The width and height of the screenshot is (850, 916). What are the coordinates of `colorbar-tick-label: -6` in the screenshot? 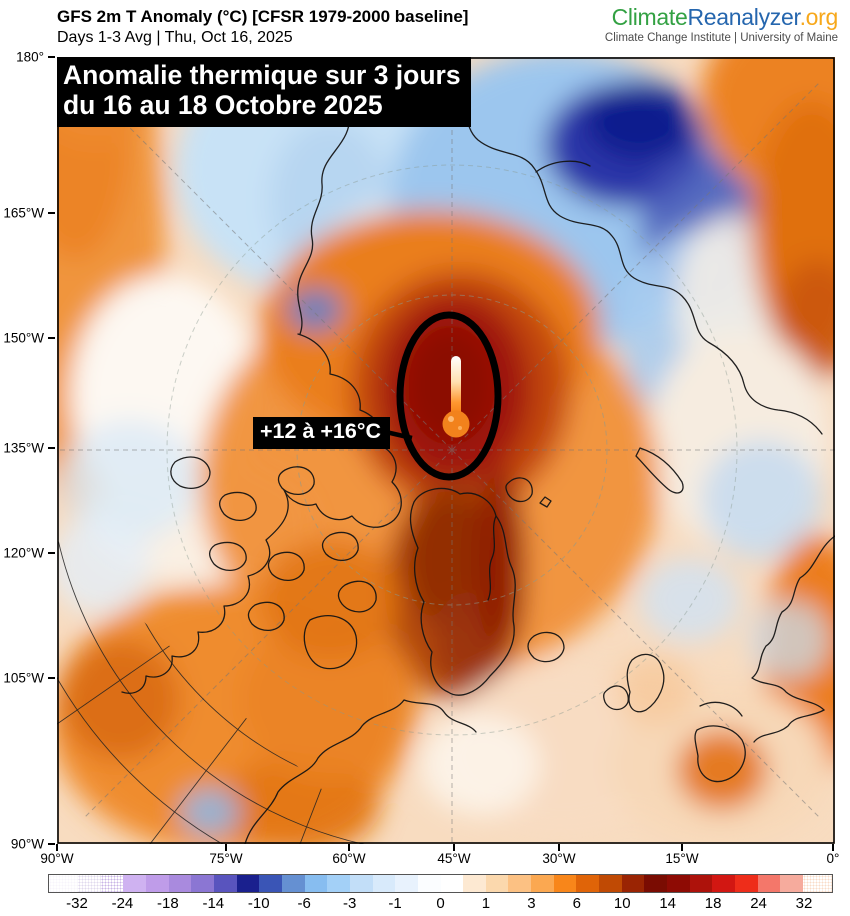 It's located at (304, 903).